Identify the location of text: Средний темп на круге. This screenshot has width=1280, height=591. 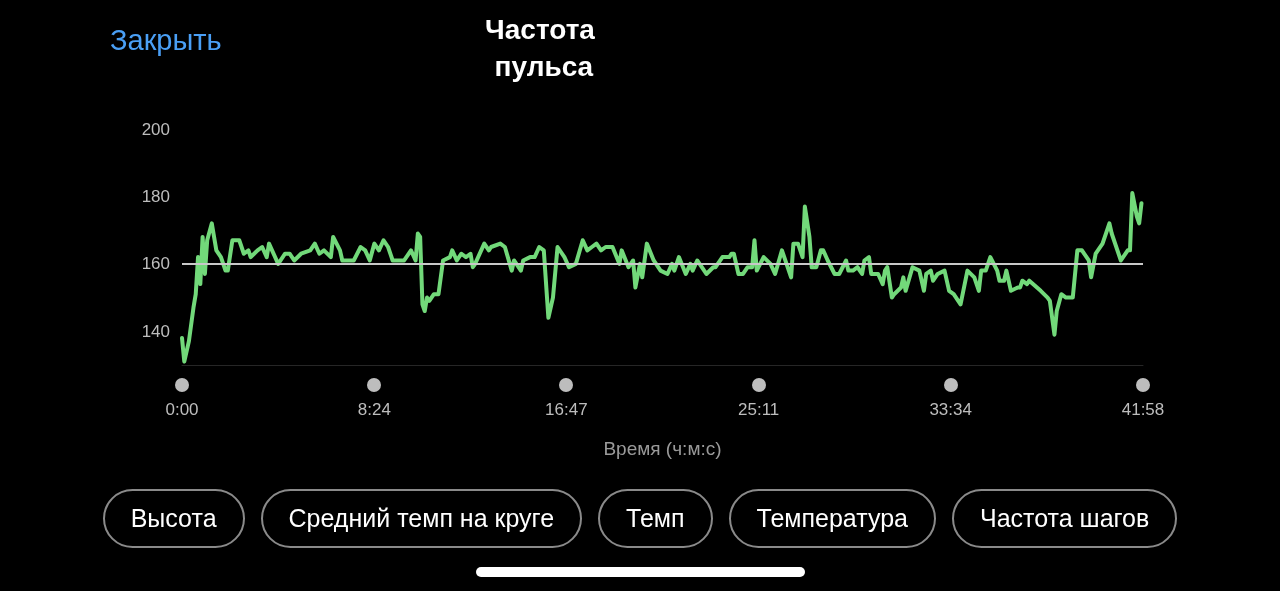
(421, 518).